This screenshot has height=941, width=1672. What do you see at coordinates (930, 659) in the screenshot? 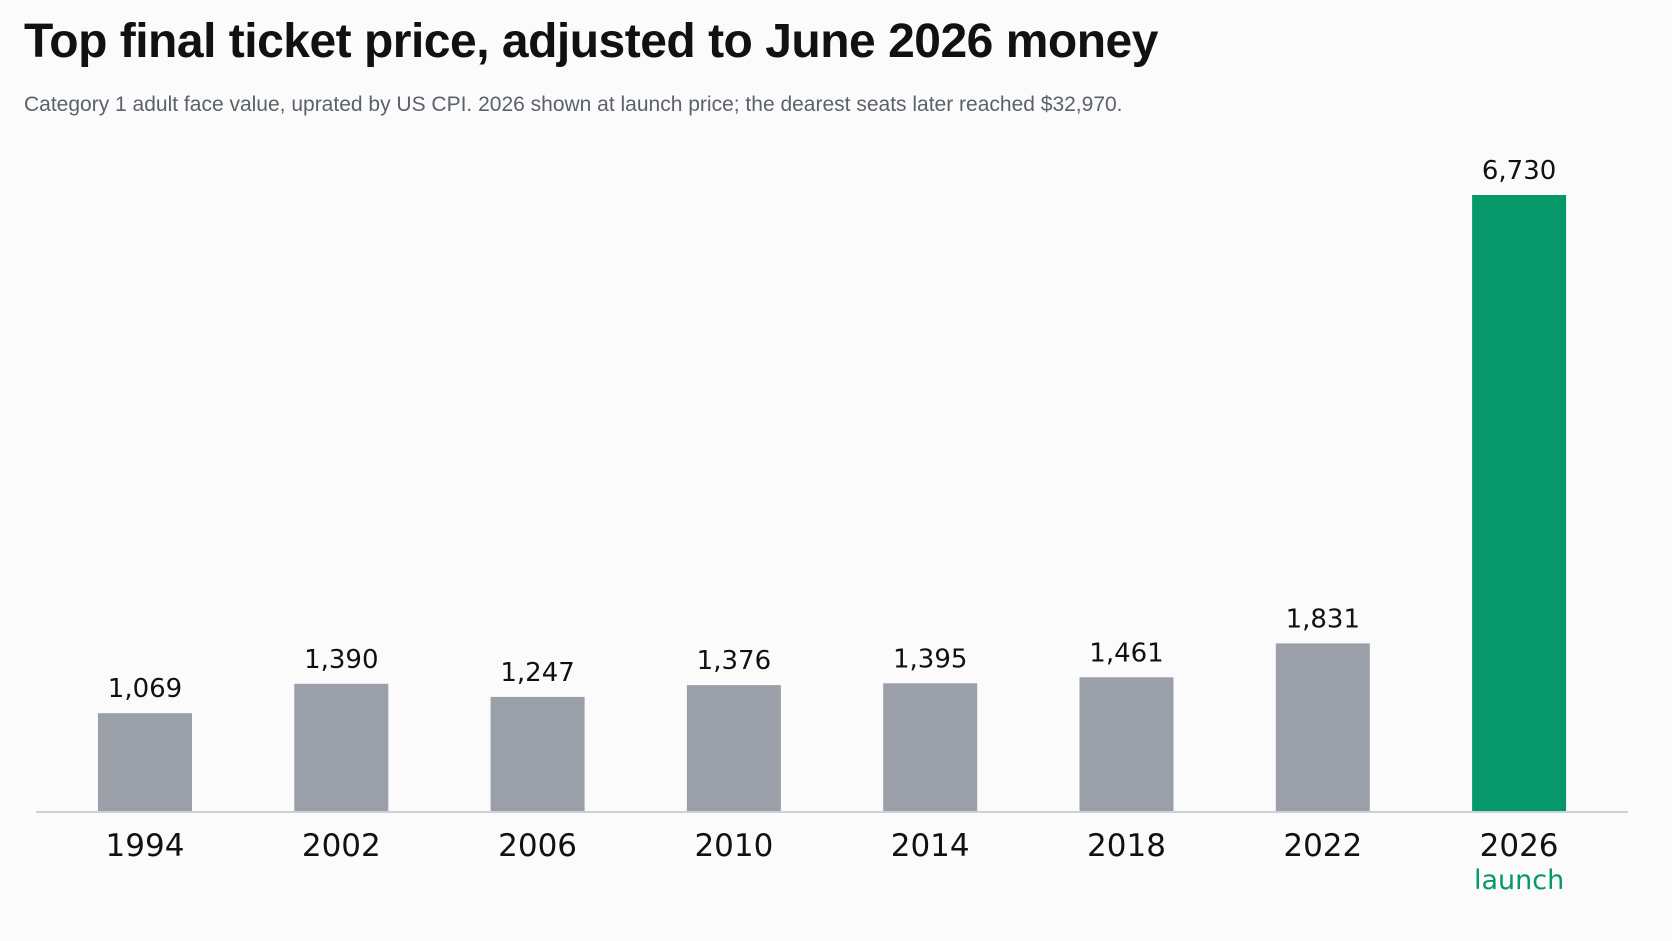
I see `value-label-2014: 1,395` at bounding box center [930, 659].